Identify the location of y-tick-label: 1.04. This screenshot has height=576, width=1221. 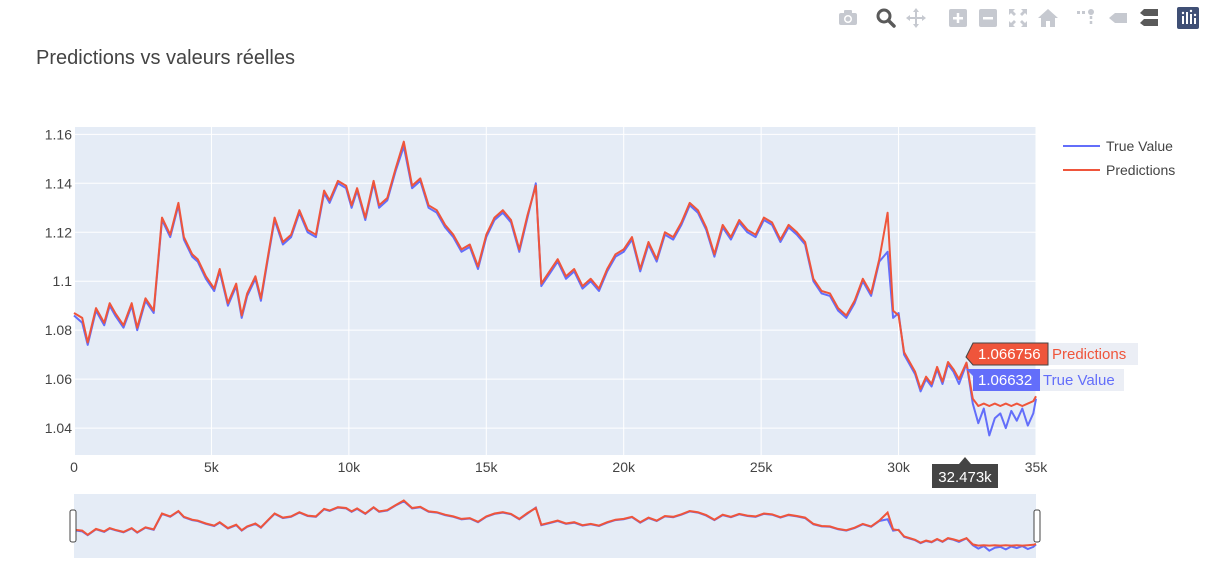
(58, 428).